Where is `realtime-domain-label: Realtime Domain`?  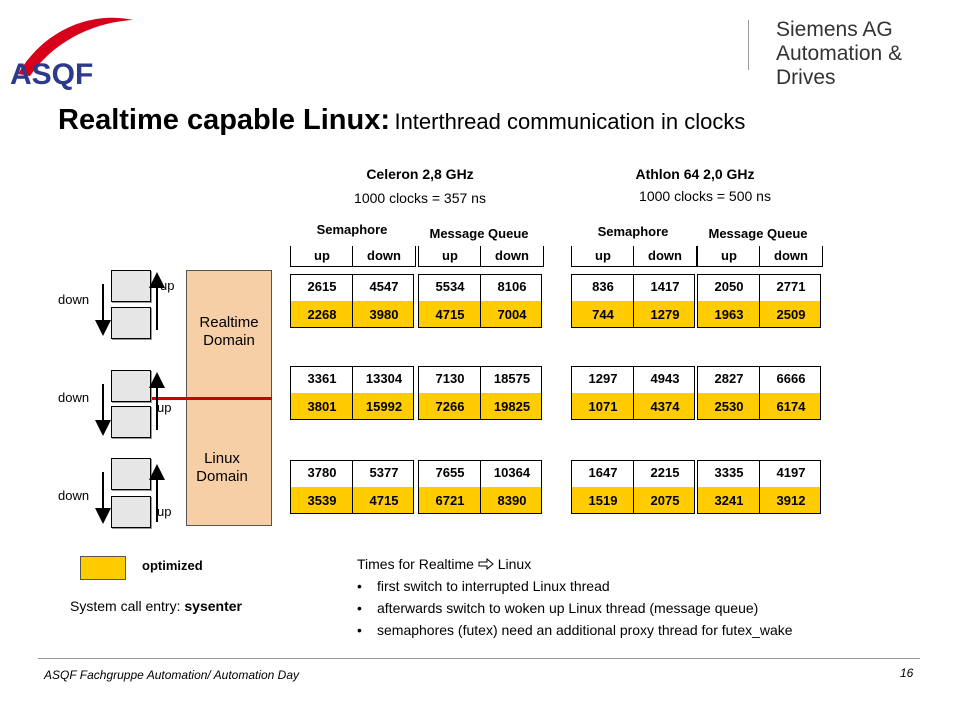
realtime-domain-label: Realtime Domain is located at coordinates (229, 332).